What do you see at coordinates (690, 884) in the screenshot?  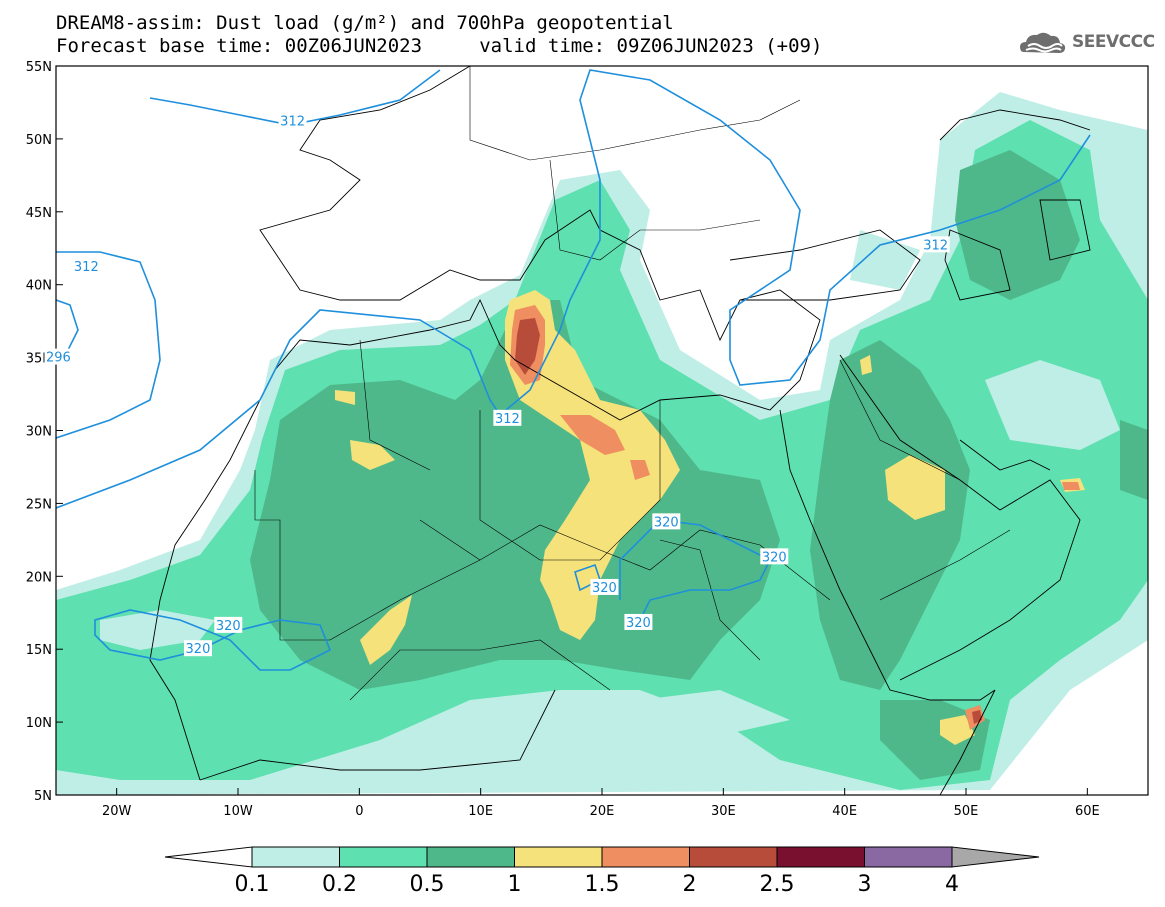 I see `colorbar-label: 2` at bounding box center [690, 884].